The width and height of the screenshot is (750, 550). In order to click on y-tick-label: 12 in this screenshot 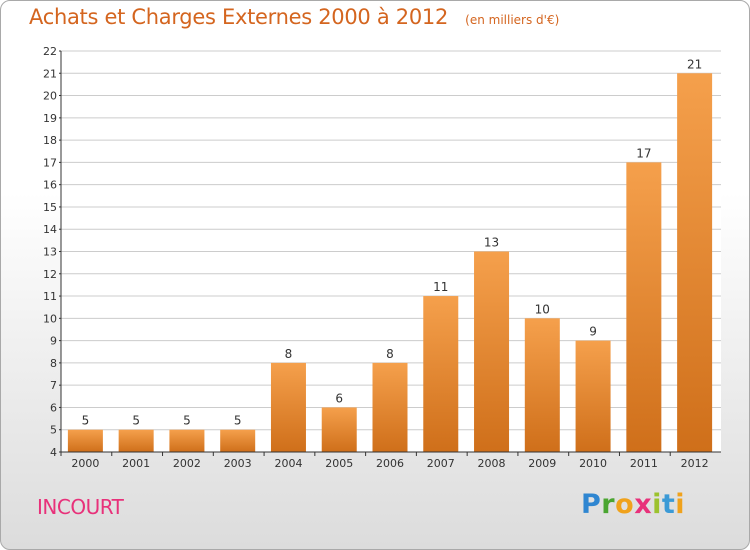, I will do `click(50, 274)`.